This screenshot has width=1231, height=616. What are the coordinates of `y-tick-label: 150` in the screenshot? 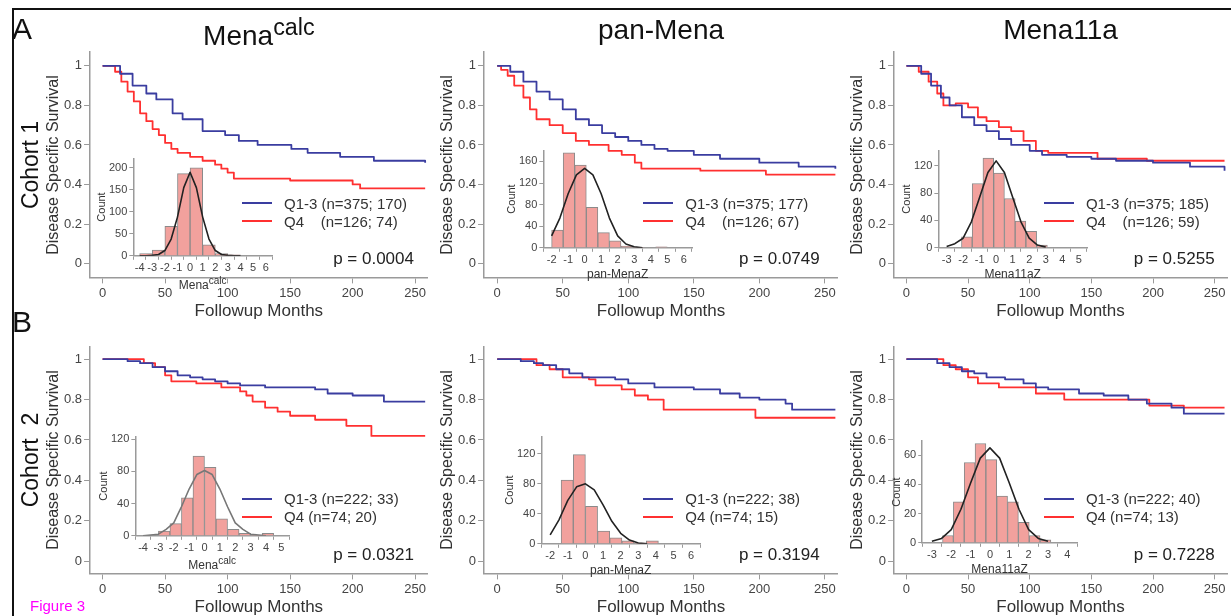 It's located at (118, 188).